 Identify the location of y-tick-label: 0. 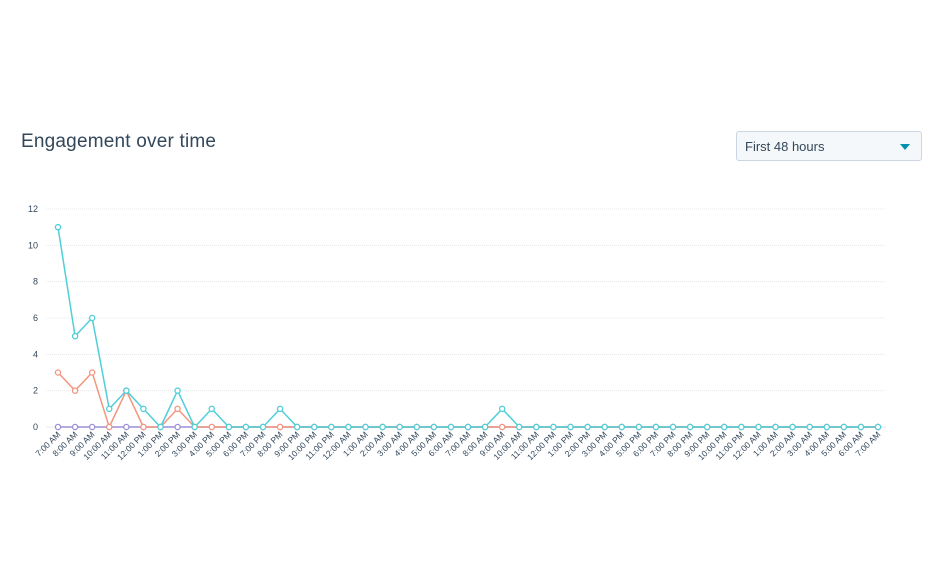
(35, 427).